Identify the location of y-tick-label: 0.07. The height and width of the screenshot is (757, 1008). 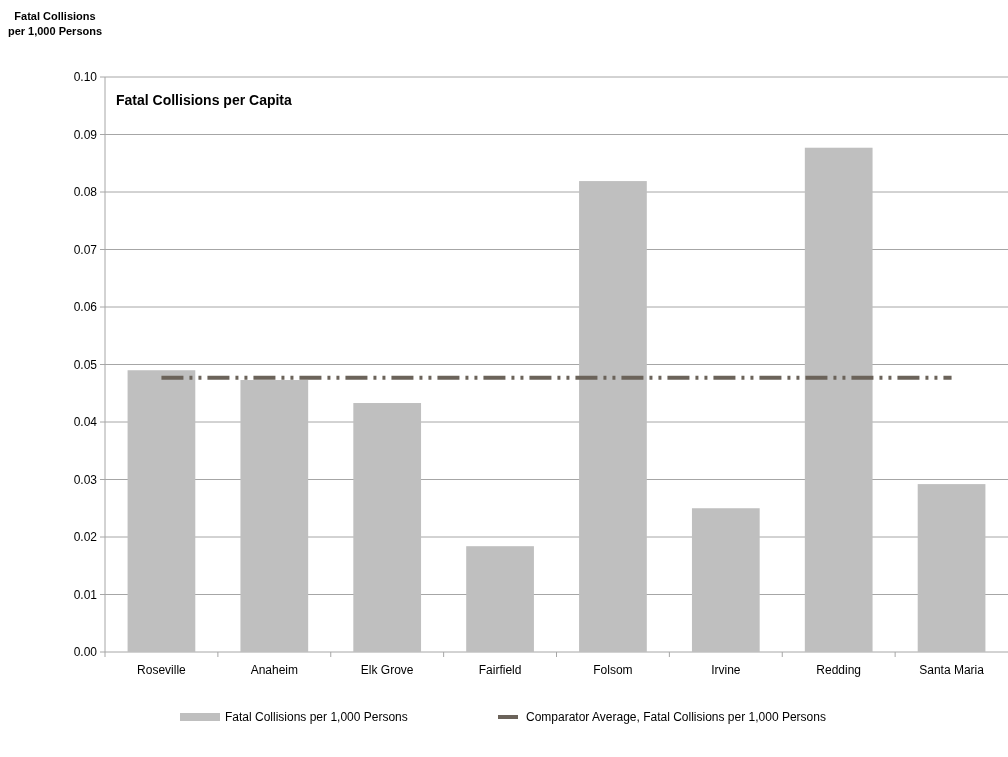
(85, 249).